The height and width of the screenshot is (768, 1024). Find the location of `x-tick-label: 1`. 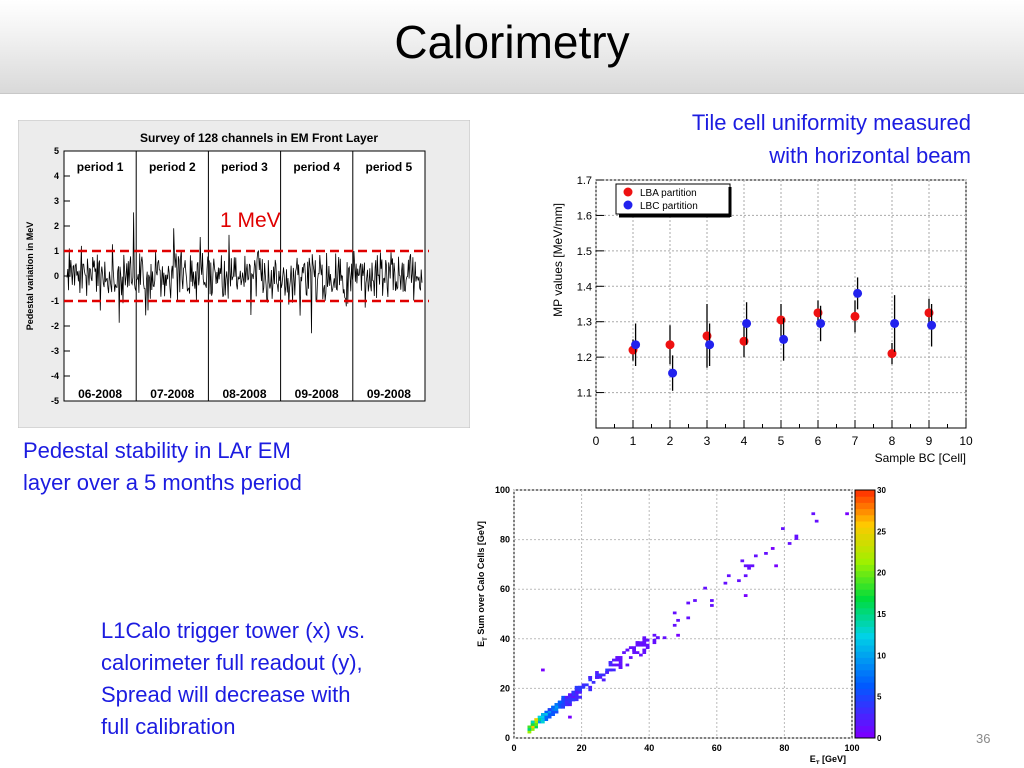

x-tick-label: 1 is located at coordinates (633, 441).